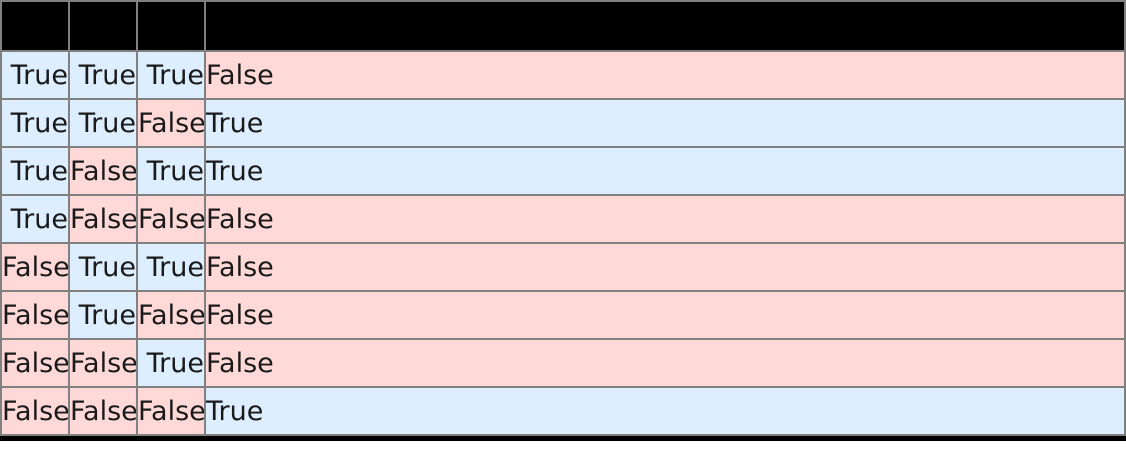 The height and width of the screenshot is (456, 1126). I want to click on header-row, so click(563, 26).